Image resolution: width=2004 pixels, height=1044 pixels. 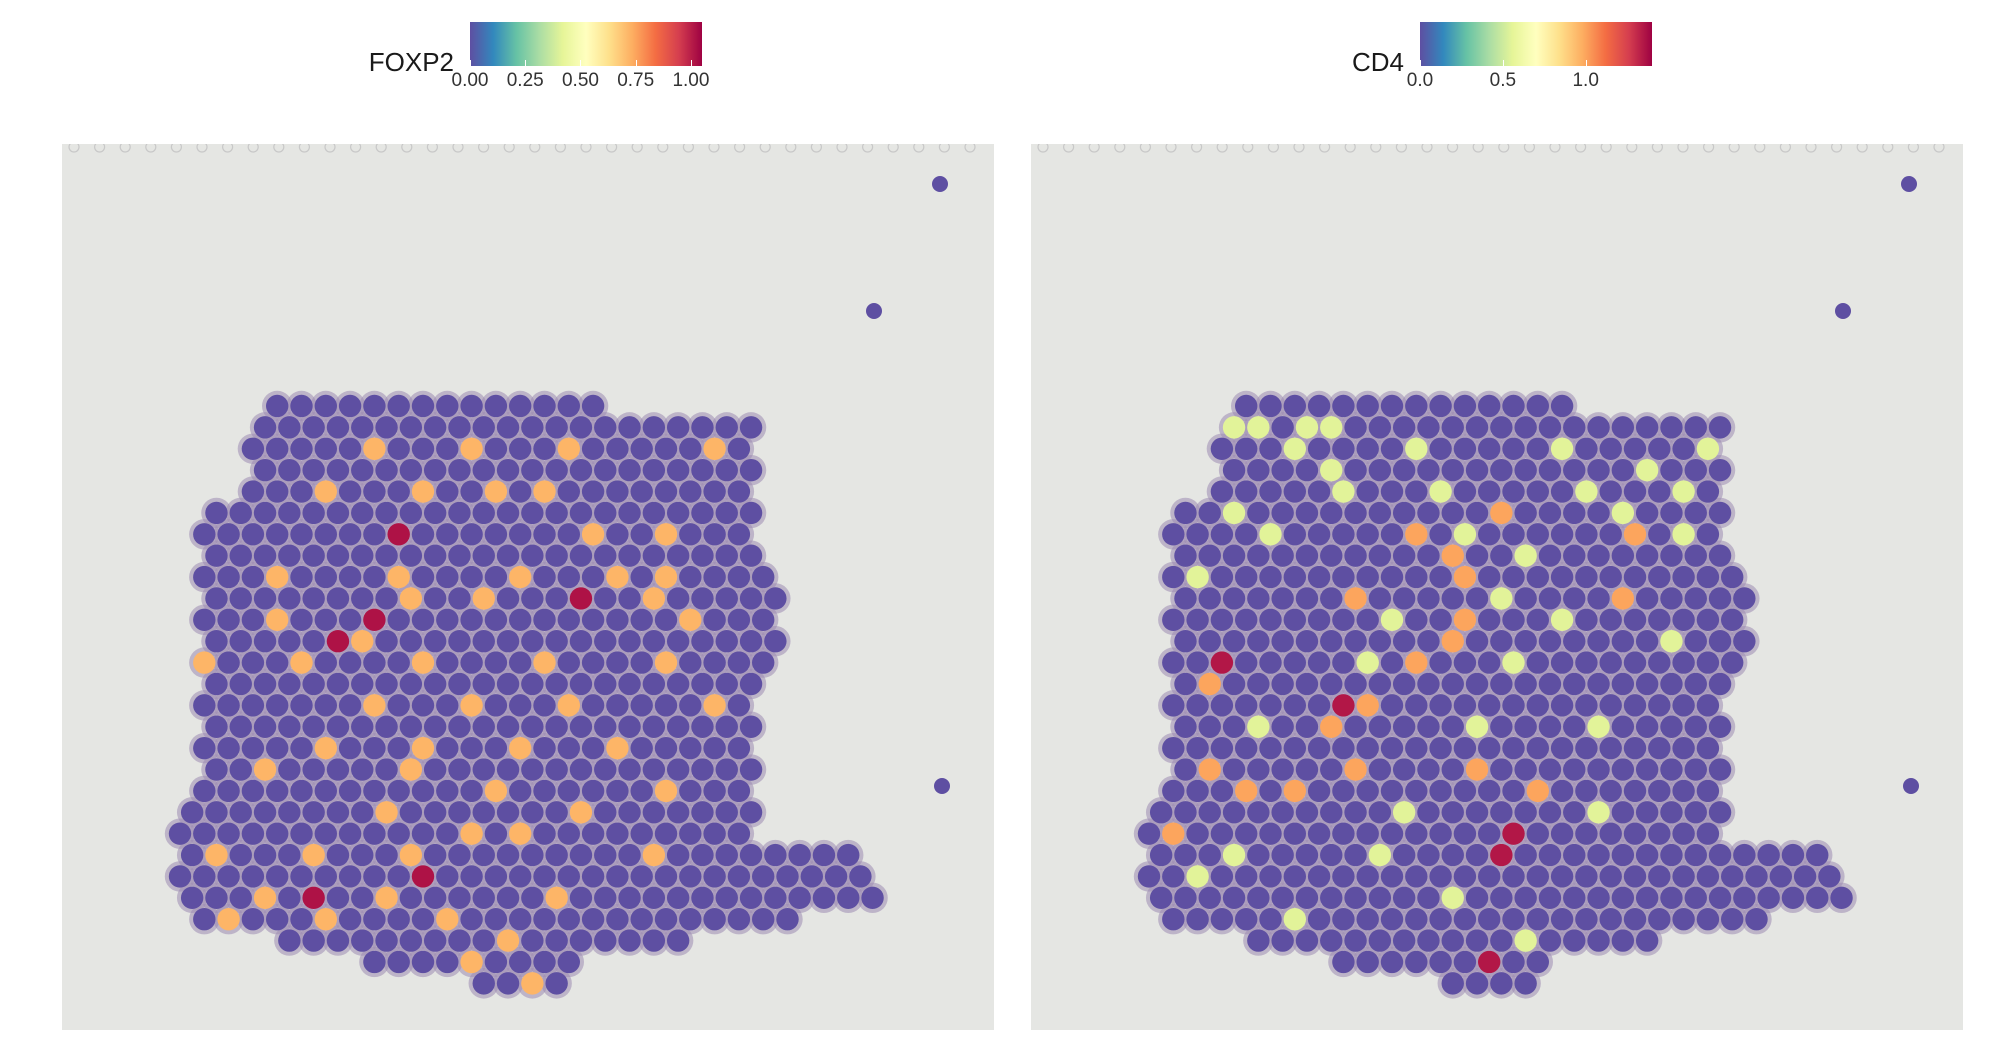 What do you see at coordinates (586, 44) in the screenshot?
I see `foxp2-colorbar` at bounding box center [586, 44].